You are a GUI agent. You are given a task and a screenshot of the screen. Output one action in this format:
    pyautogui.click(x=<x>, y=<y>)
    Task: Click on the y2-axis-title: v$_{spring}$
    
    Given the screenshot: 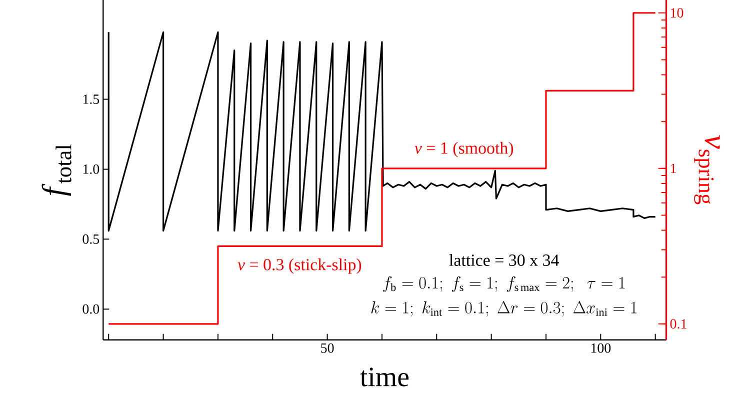 What is the action you would take?
    pyautogui.click(x=707, y=169)
    